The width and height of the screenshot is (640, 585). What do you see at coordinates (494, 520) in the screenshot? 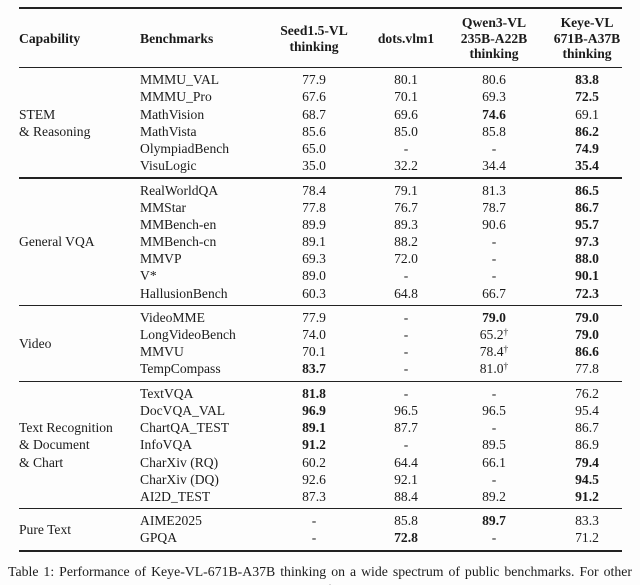
I see `score-cell: 89.7` at bounding box center [494, 520].